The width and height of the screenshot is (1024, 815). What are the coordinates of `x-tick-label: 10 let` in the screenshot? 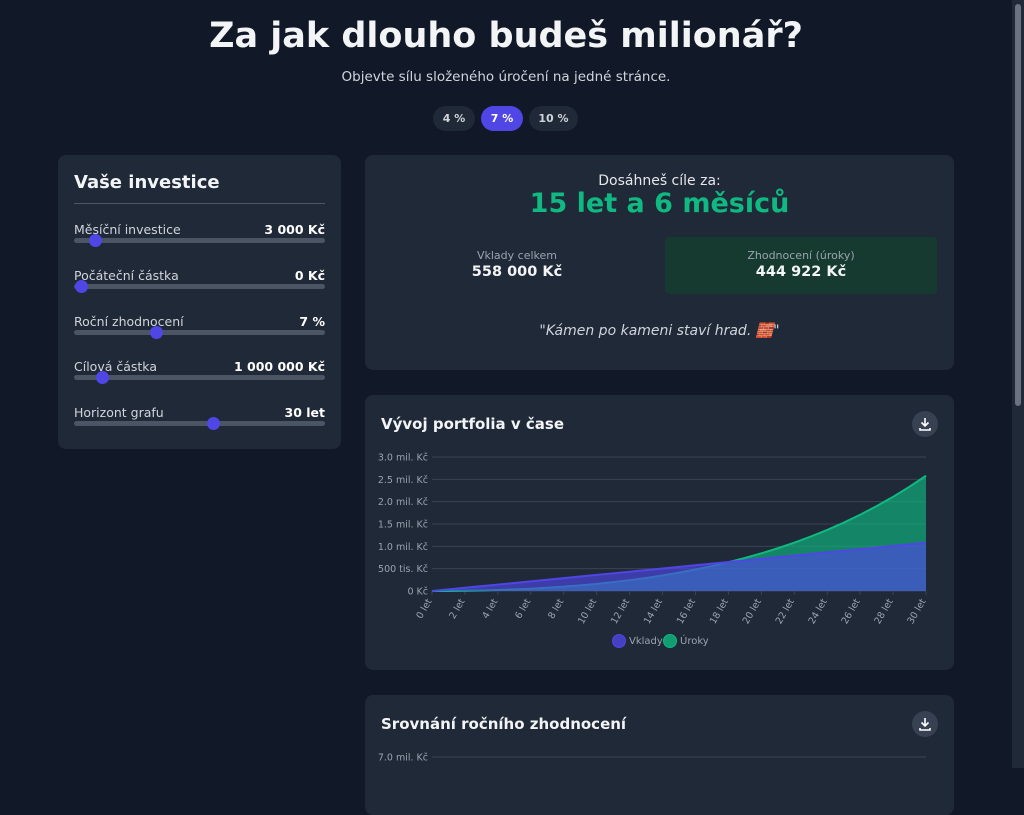 It's located at (587, 611).